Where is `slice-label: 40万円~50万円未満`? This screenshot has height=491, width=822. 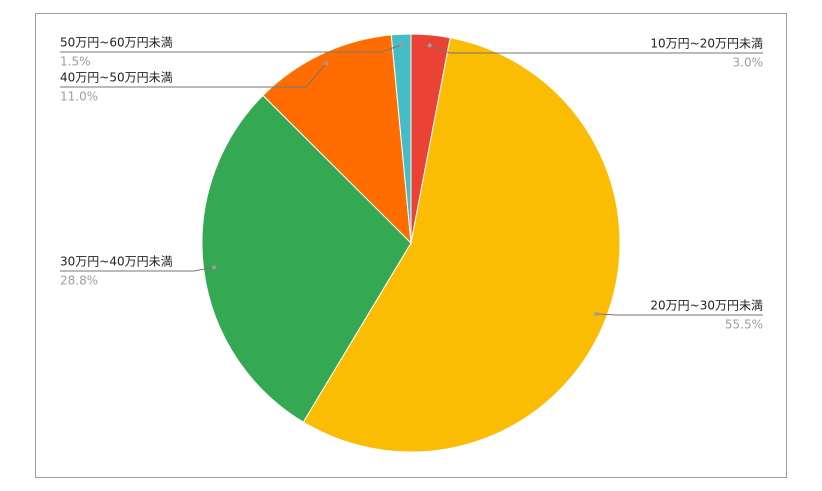
slice-label: 40万円~50万円未満 is located at coordinates (116, 78).